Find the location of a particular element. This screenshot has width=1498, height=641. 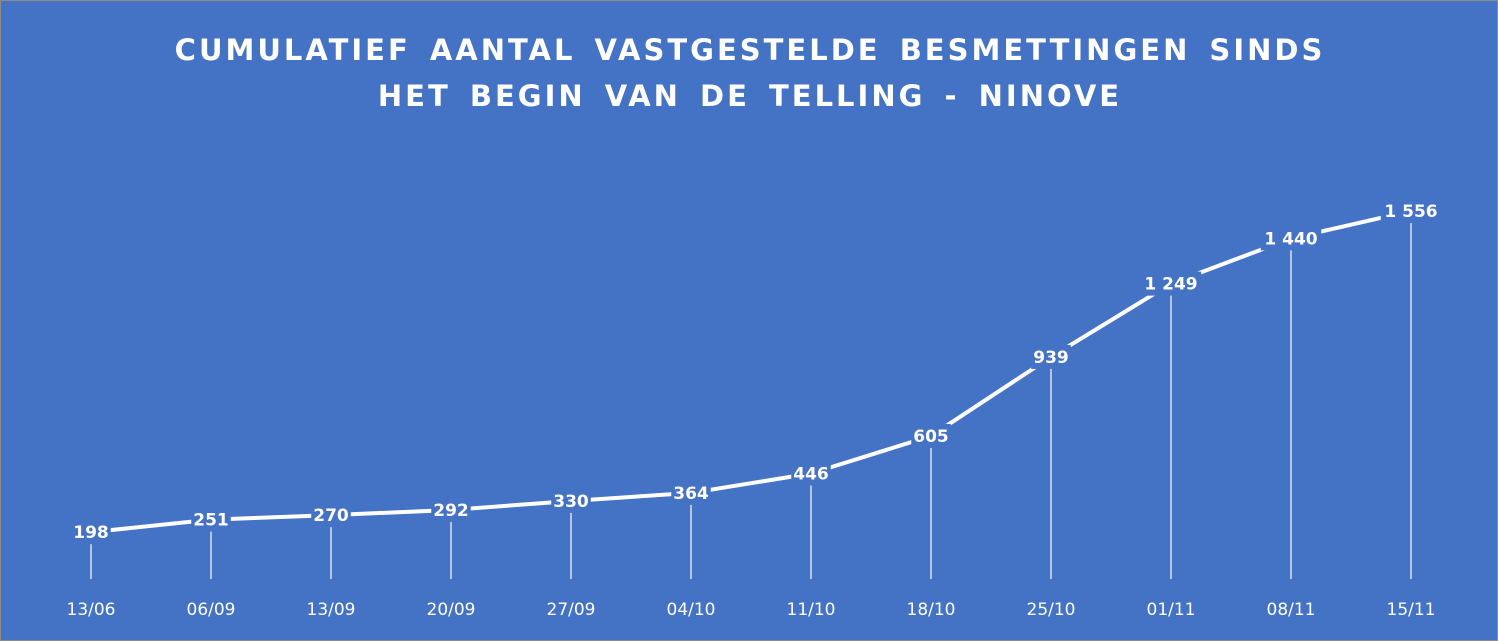

x-tick-label: 11/10 is located at coordinates (811, 610).